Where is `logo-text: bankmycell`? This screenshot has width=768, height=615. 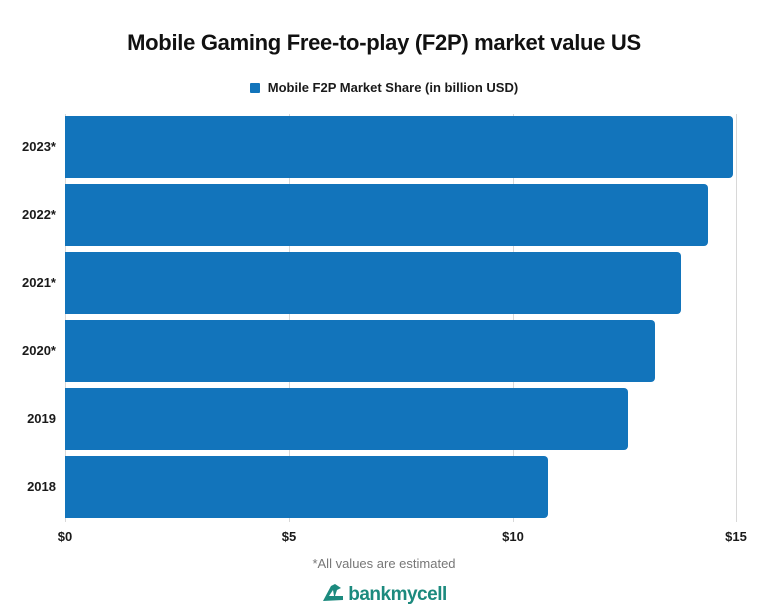
logo-text: bankmycell is located at coordinates (397, 594).